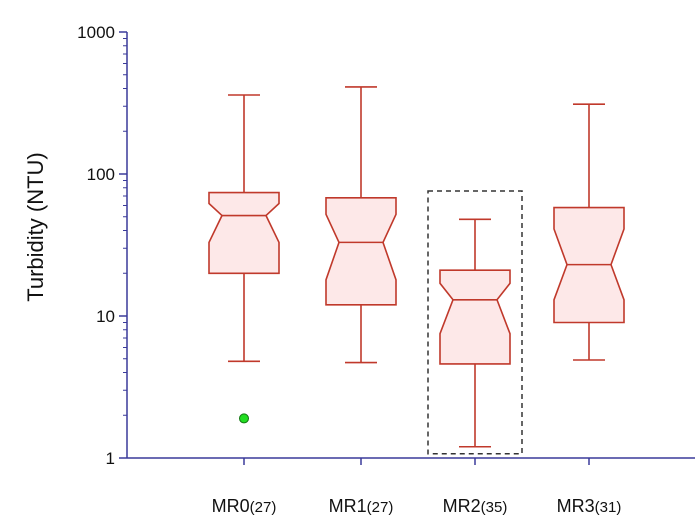 The width and height of the screenshot is (697, 527). What do you see at coordinates (231, 506) in the screenshot?
I see `category-name: MR0` at bounding box center [231, 506].